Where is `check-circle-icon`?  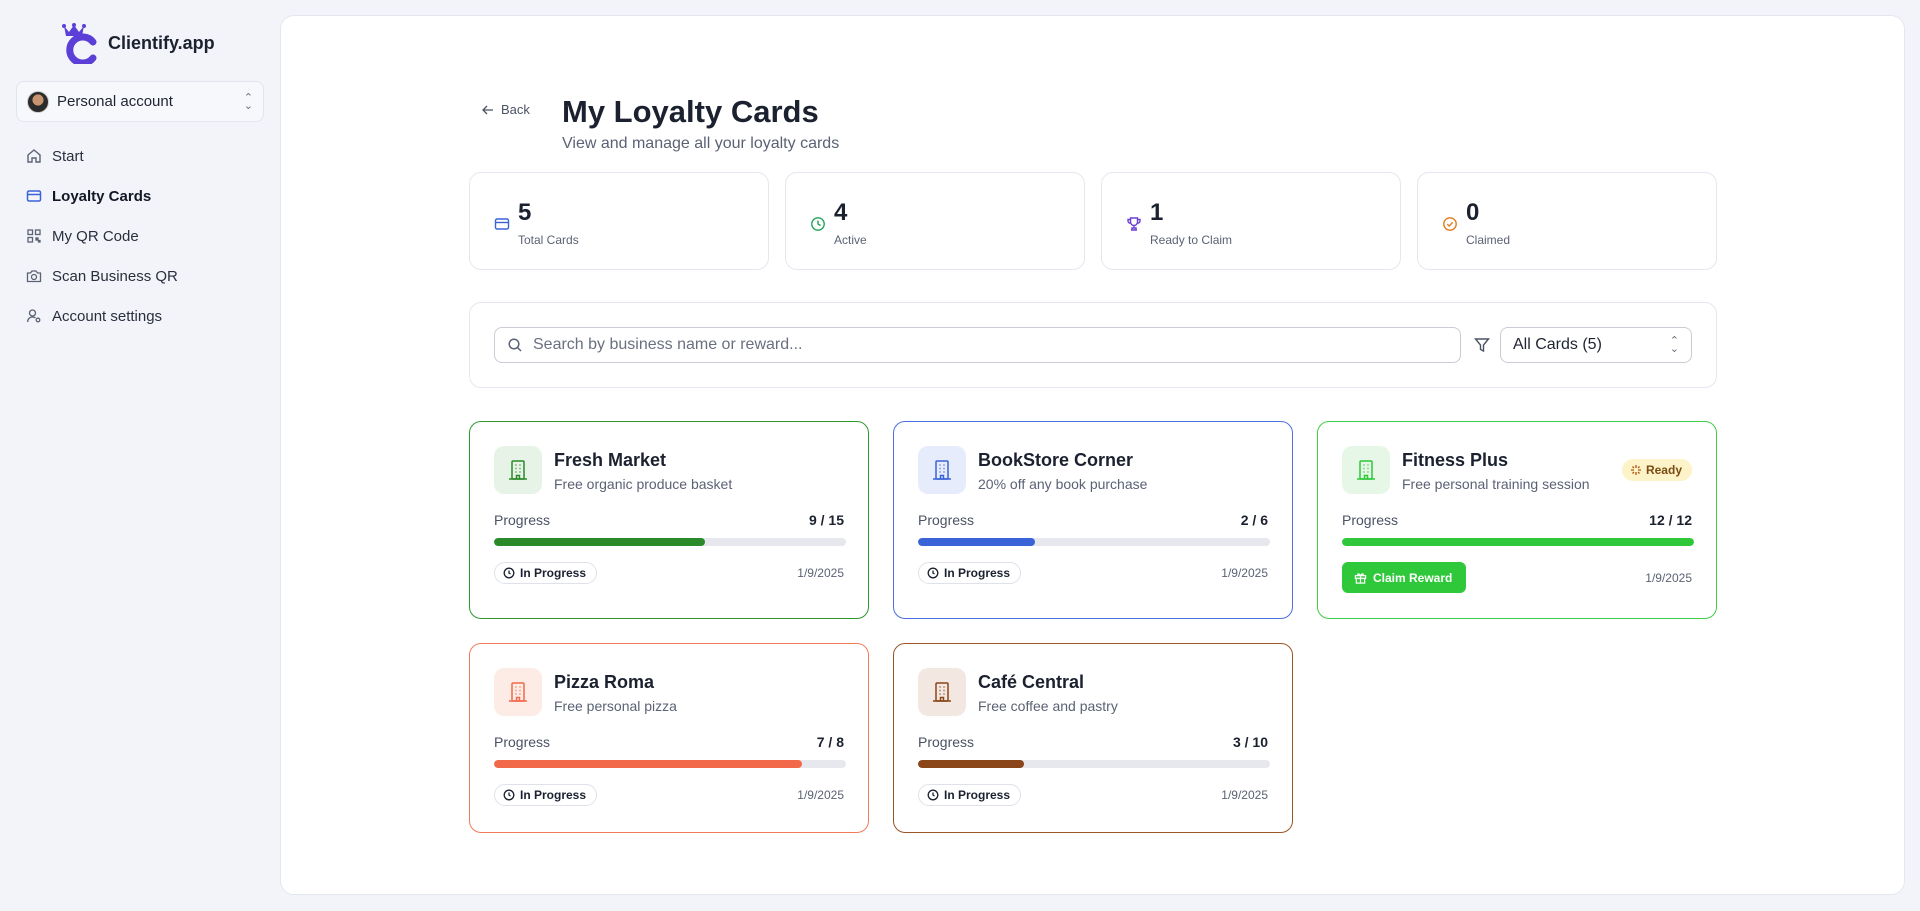 check-circle-icon is located at coordinates (1450, 224).